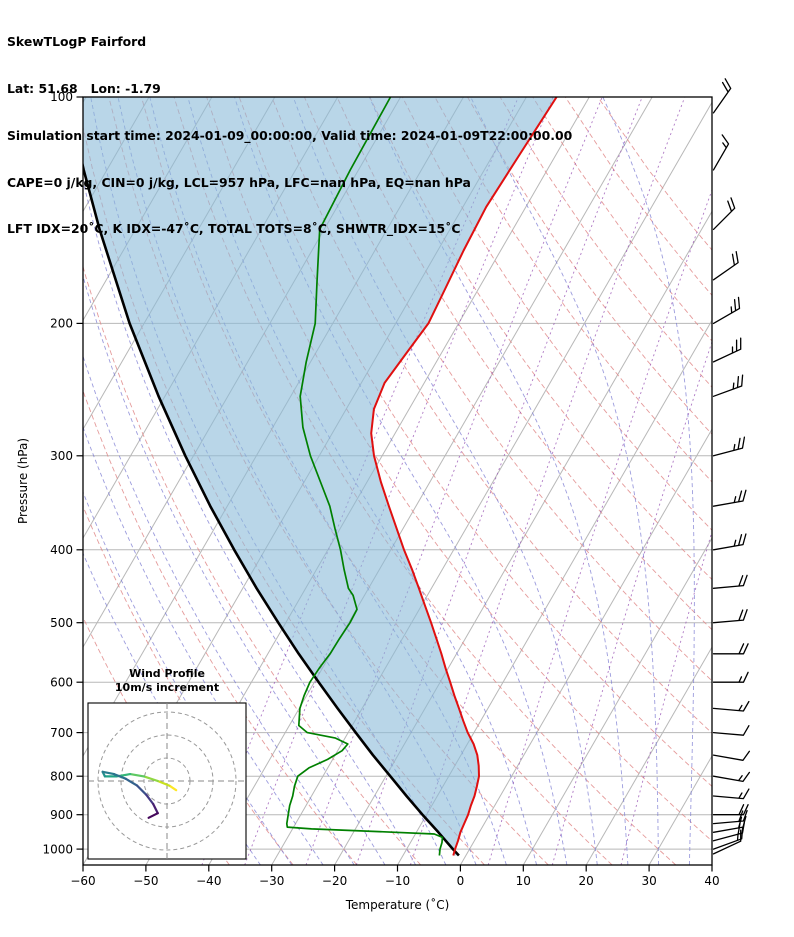 This screenshot has width=794, height=937. Describe the element at coordinates (84, 88) in the screenshot. I see `lat-lon-line: Lat: 51.68 Lon: -1.79` at that location.